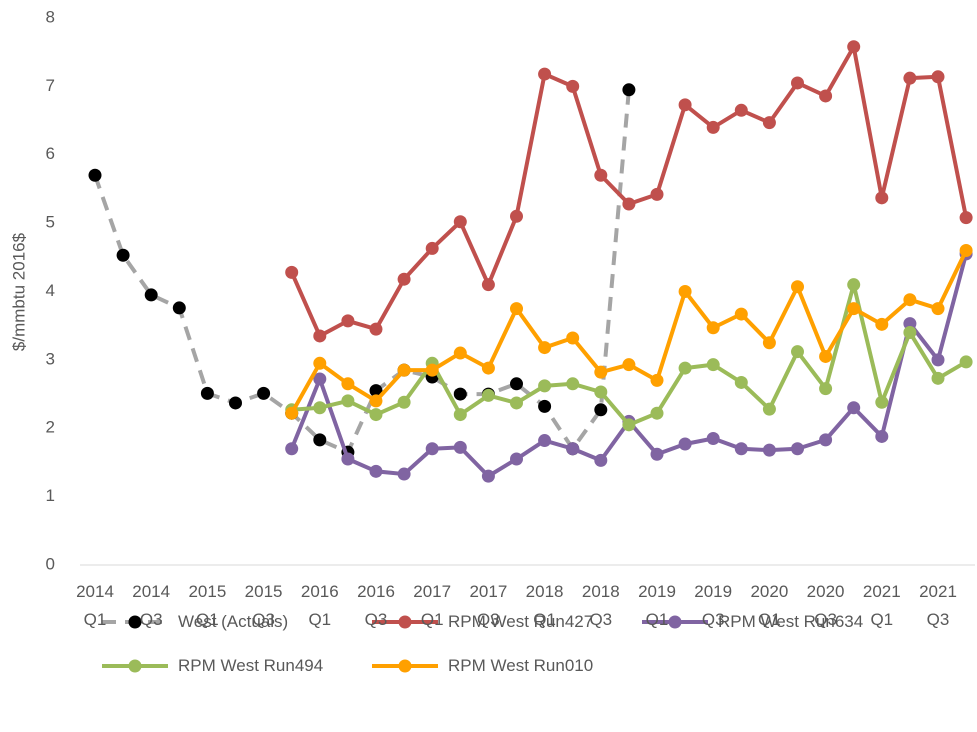 The width and height of the screenshot is (977, 732). I want to click on y-tick-label: 3, so click(50, 358).